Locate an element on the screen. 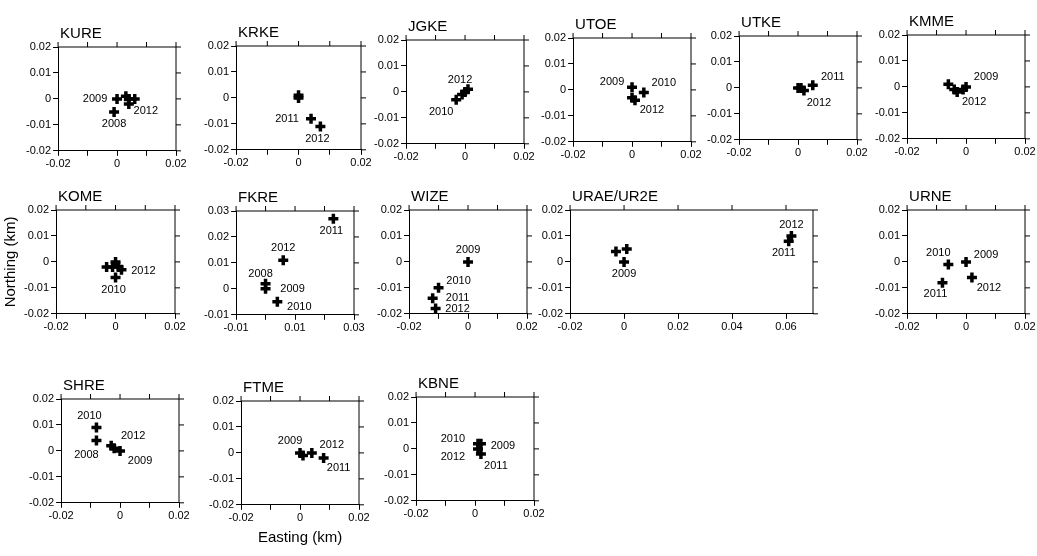  chart-title: KBNE is located at coordinates (438, 382).